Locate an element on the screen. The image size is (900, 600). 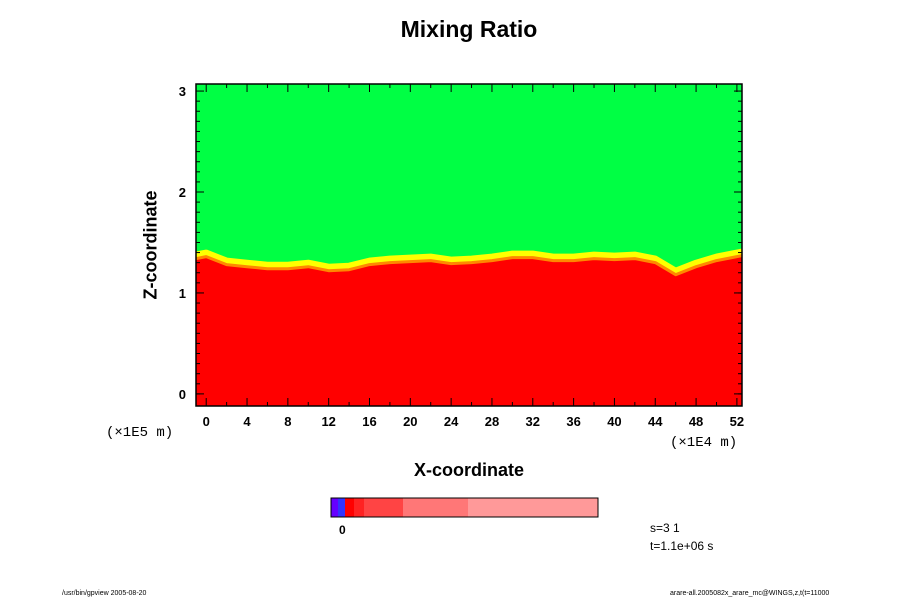
x-tick-label: 44 is located at coordinates (655, 421).